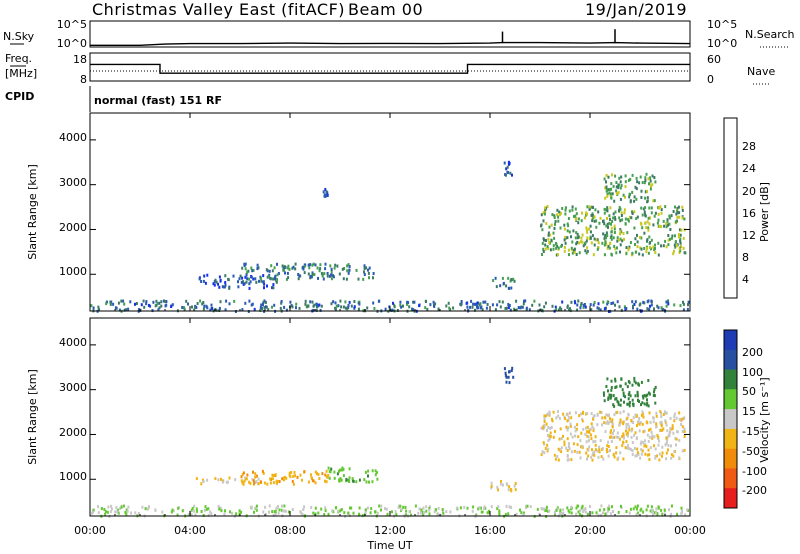 The width and height of the screenshot is (800, 554). What do you see at coordinates (490, 530) in the screenshot?
I see `xtick-1600: 16:00` at bounding box center [490, 530].